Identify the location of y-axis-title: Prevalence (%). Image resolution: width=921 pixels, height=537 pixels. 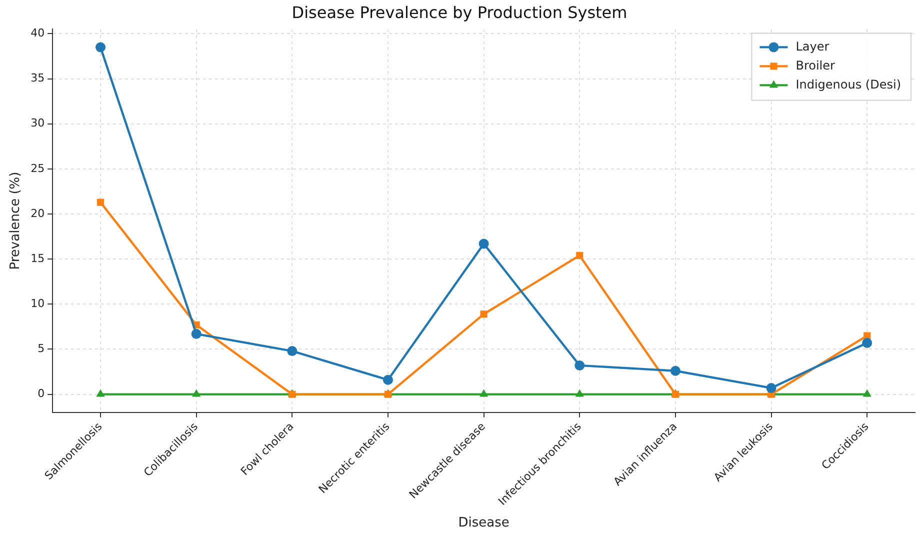
(16, 221).